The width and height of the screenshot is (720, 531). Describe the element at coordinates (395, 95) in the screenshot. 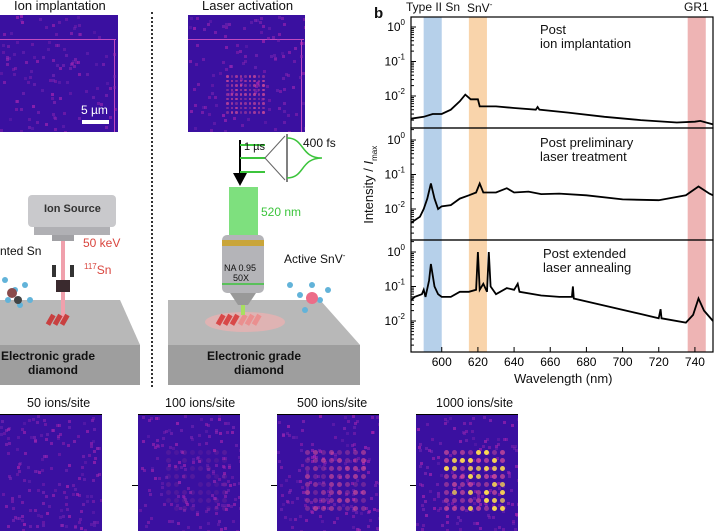

I see `y-tick-label: 10-2` at that location.